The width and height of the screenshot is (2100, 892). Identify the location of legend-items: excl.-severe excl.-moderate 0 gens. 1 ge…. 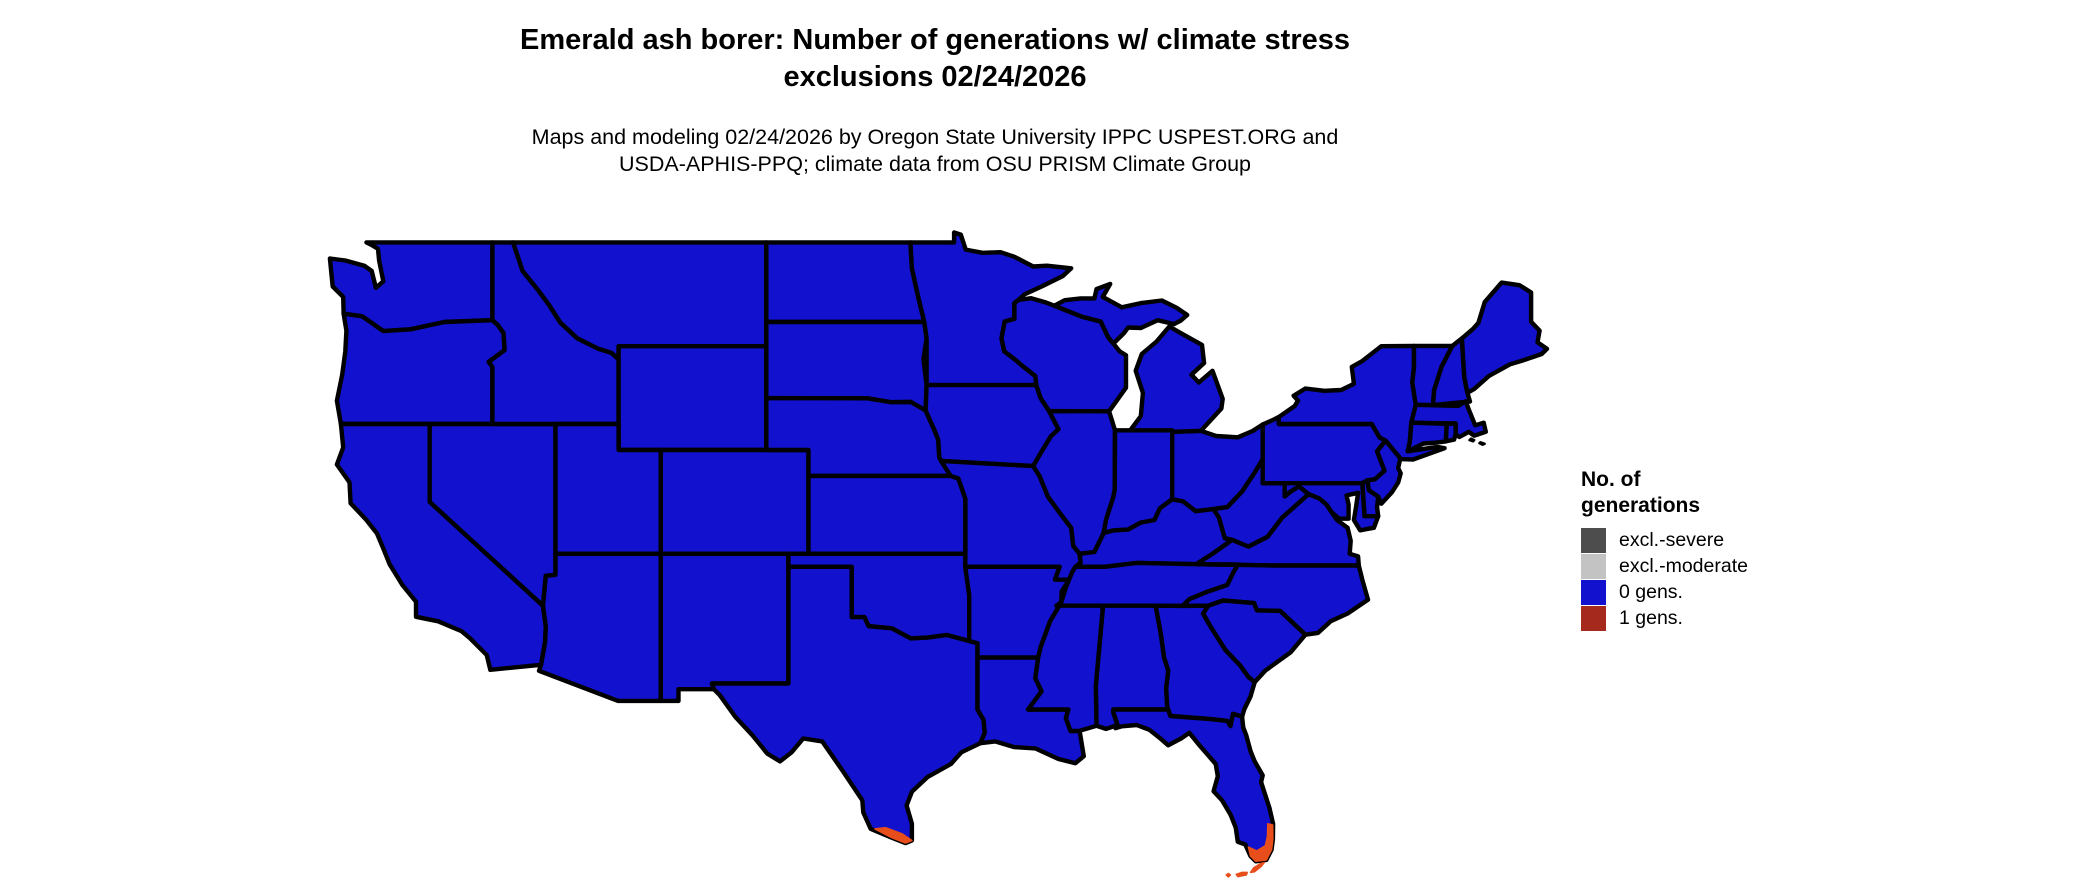
(1664, 579).